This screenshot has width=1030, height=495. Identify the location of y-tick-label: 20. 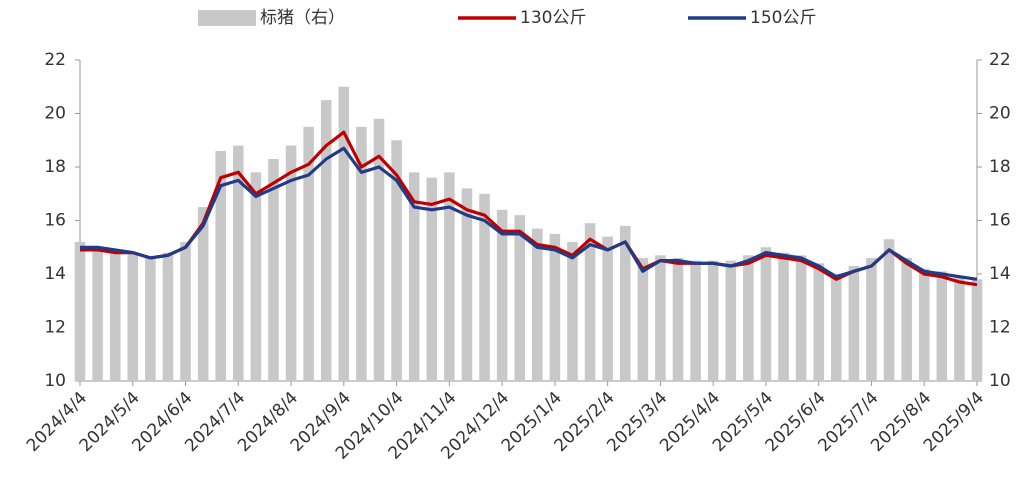
(55, 114).